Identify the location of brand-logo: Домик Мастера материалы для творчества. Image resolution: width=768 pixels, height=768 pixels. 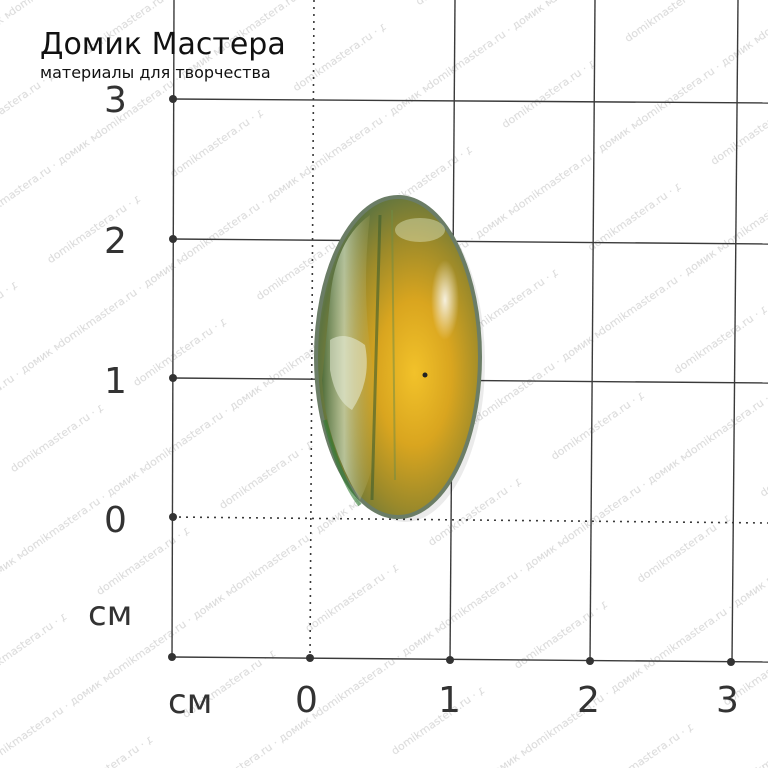
(163, 55).